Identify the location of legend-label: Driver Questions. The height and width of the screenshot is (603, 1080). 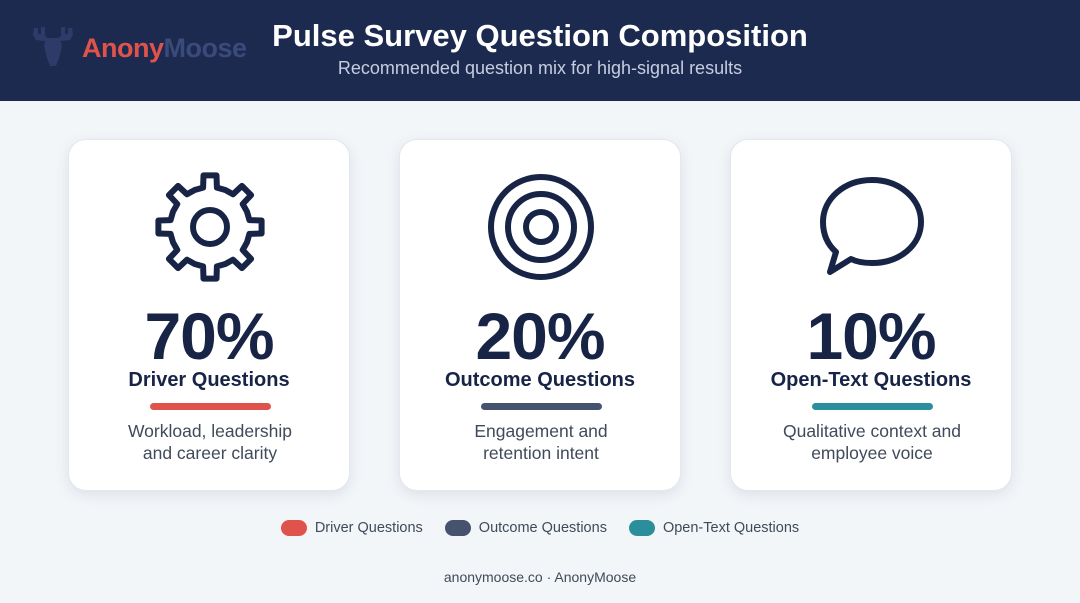
(368, 528).